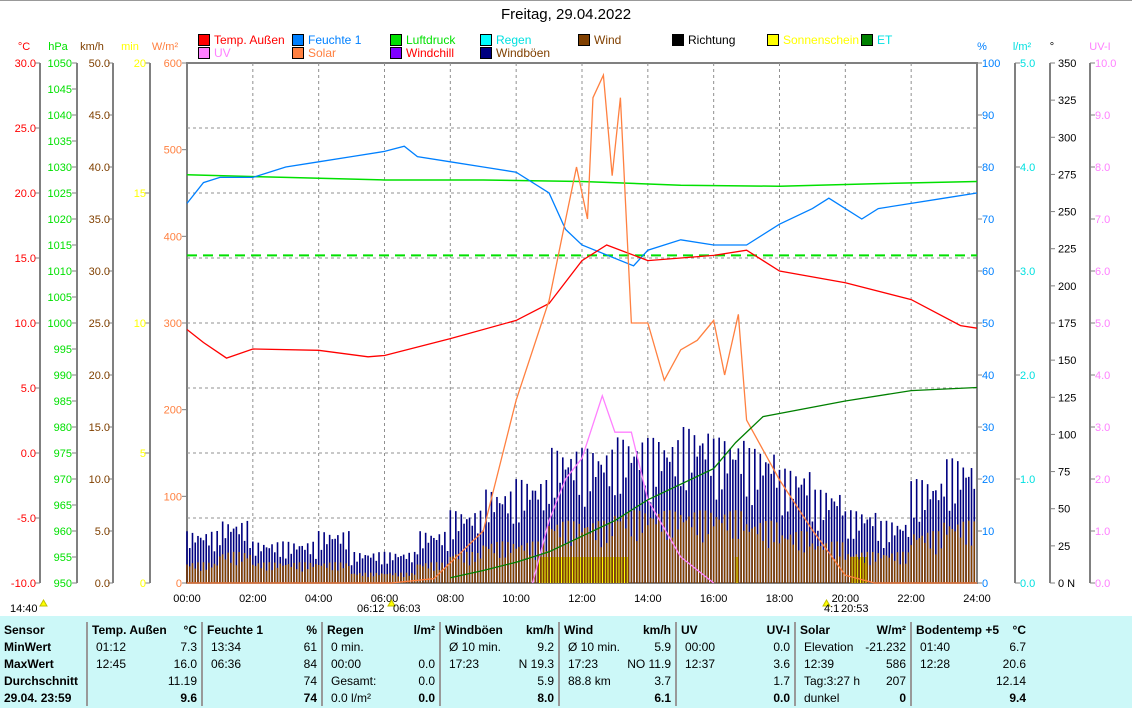  Describe the element at coordinates (25, 194) in the screenshot. I see `axis-tick-label: 20.0` at that location.